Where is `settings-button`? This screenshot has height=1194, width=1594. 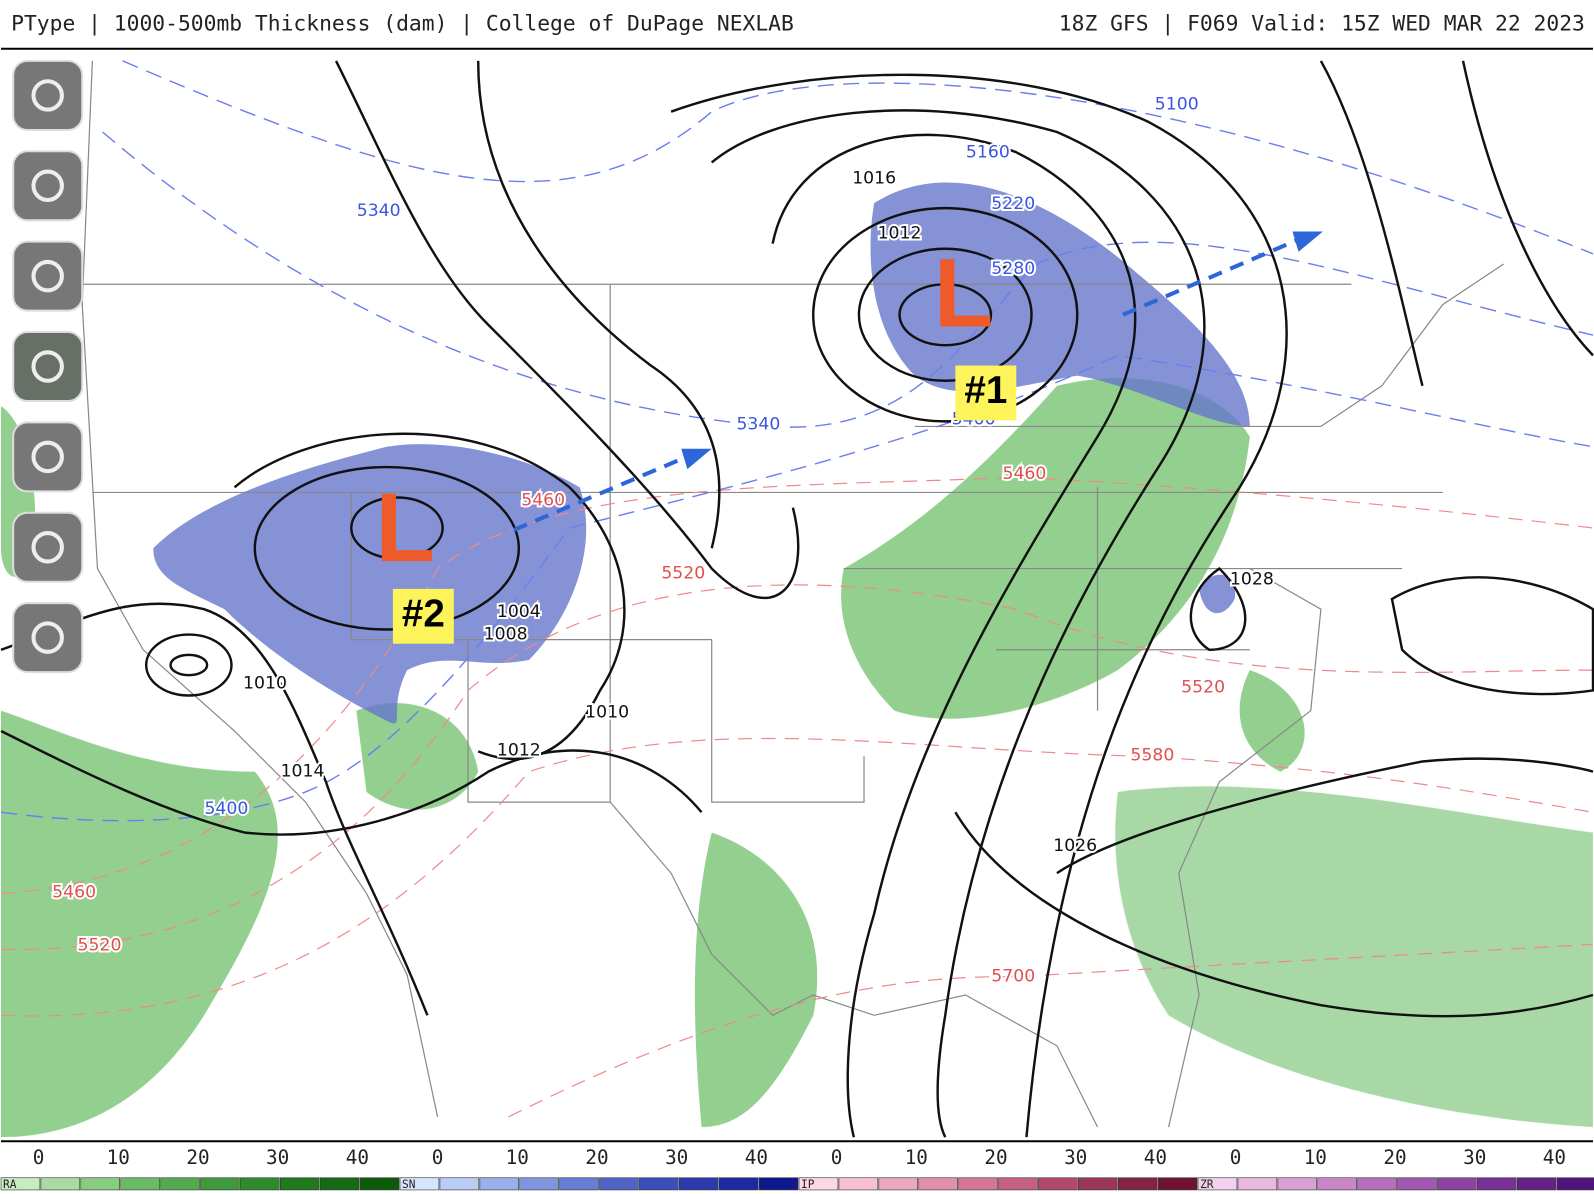
settings-button is located at coordinates (48, 186).